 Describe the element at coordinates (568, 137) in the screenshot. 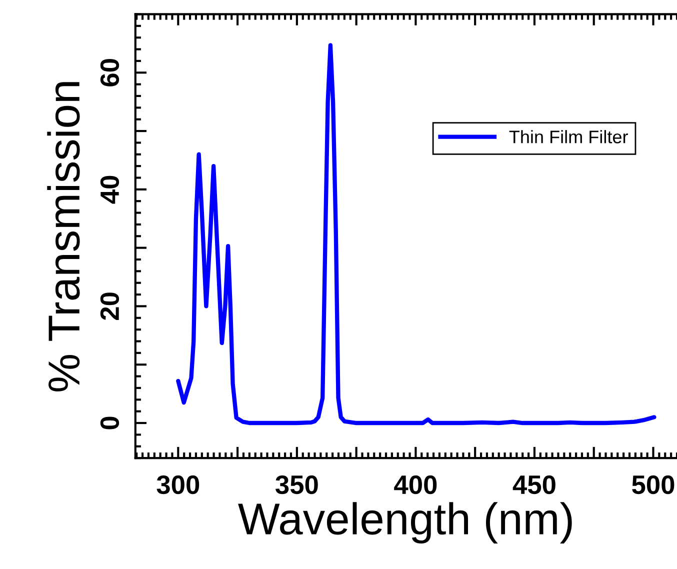

I see `legend-label: Thin Film Filter` at that location.